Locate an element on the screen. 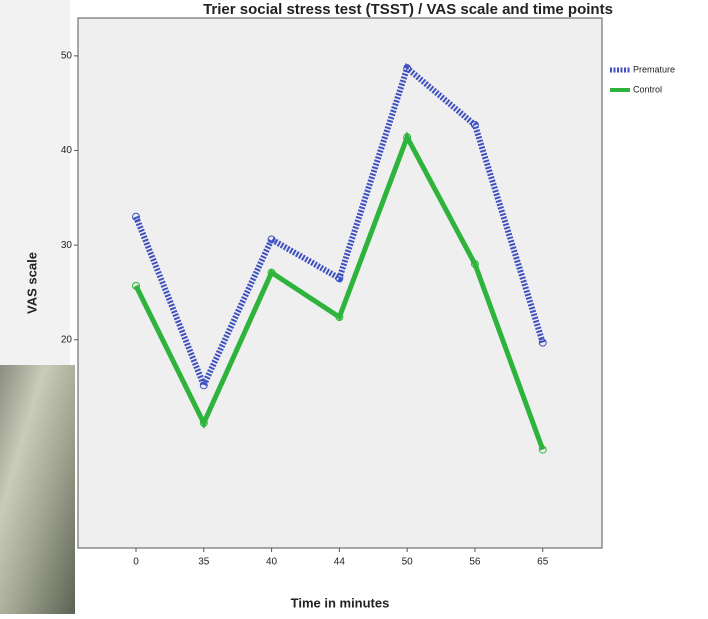  x-axis-title: Time in minutes is located at coordinates (340, 602).